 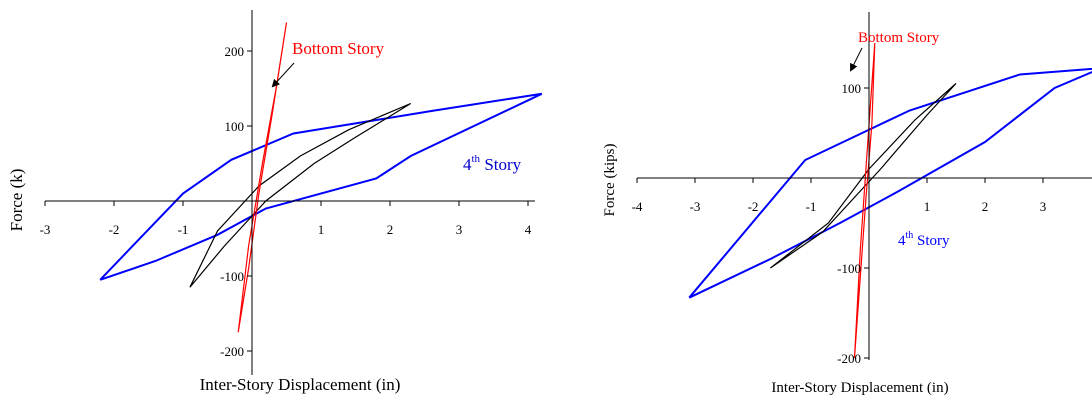 What do you see at coordinates (924, 239) in the screenshot?
I see `right-fourth-story-label: 4th Story` at bounding box center [924, 239].